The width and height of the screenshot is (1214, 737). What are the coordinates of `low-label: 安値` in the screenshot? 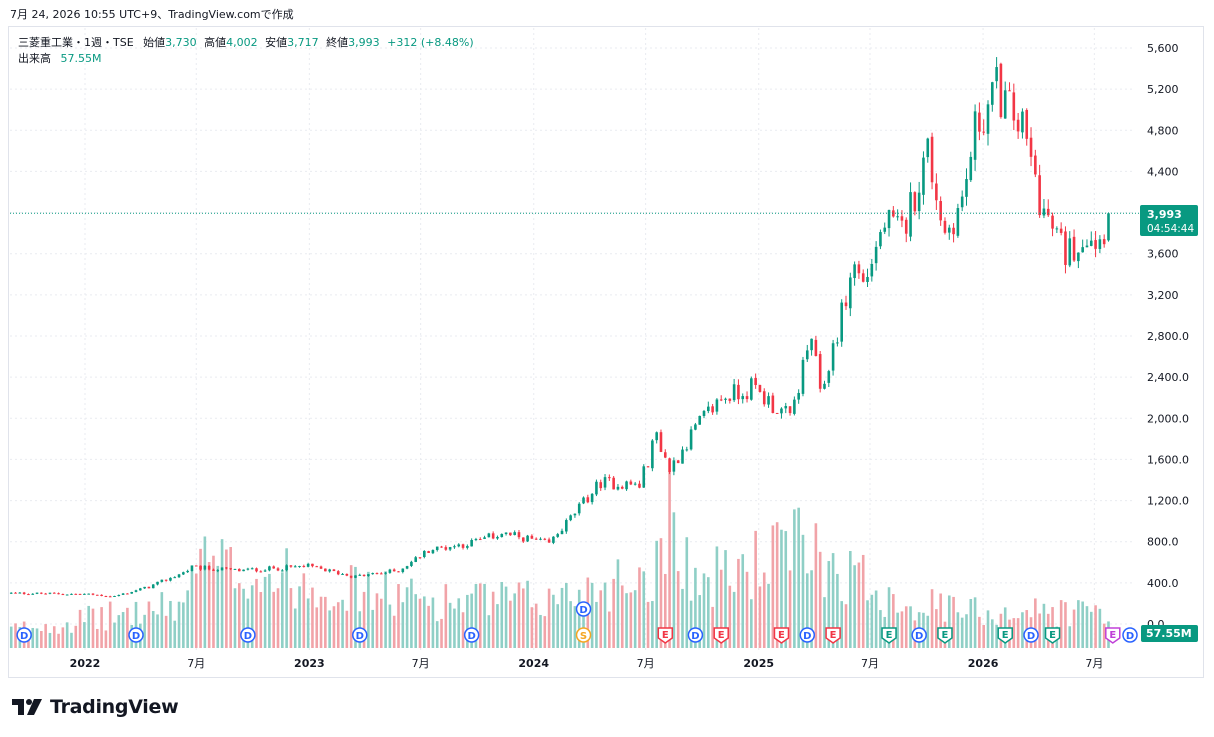 It's located at (276, 42).